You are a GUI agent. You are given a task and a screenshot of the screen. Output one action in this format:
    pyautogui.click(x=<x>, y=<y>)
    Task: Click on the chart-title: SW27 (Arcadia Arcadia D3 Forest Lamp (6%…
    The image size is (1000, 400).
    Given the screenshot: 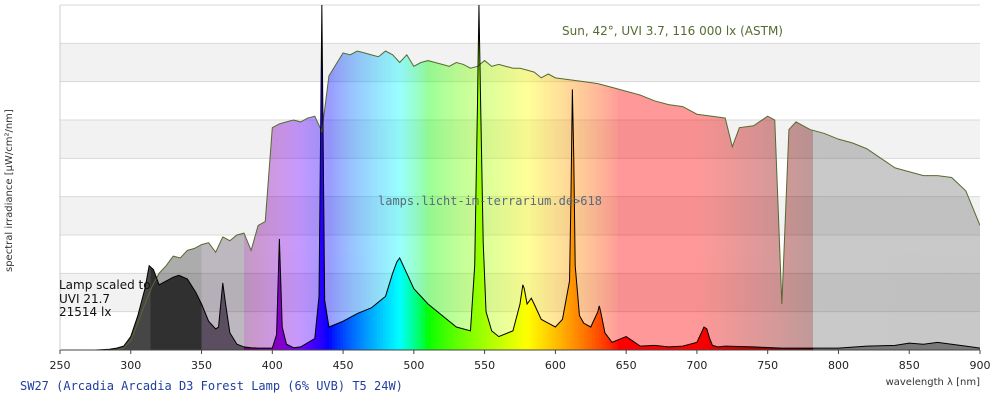 What is the action you would take?
    pyautogui.click(x=211, y=386)
    